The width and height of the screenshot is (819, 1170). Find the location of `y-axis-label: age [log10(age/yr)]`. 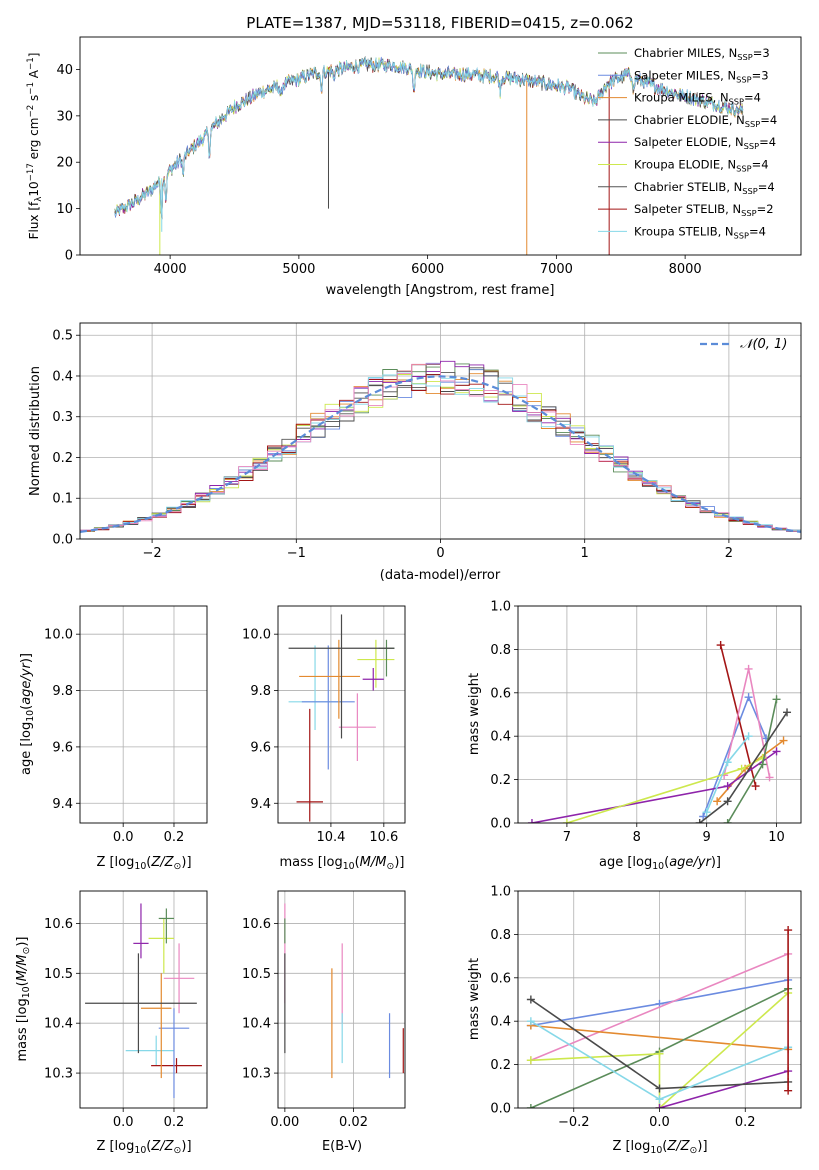

y-axis-label: age [log10(age/yr)] is located at coordinates (27, 714).